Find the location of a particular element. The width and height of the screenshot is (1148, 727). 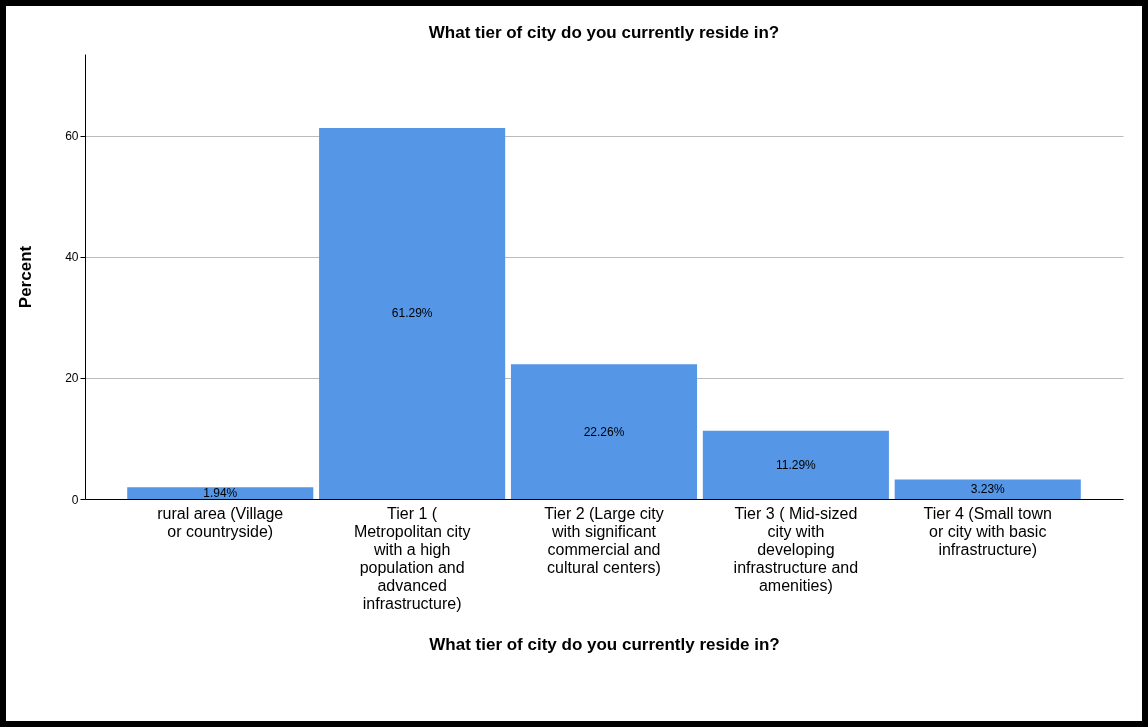

x-tick-label: Tier 3 ( Mid-sized city with developing infrastructure and amenities) is located at coordinates (796, 549).